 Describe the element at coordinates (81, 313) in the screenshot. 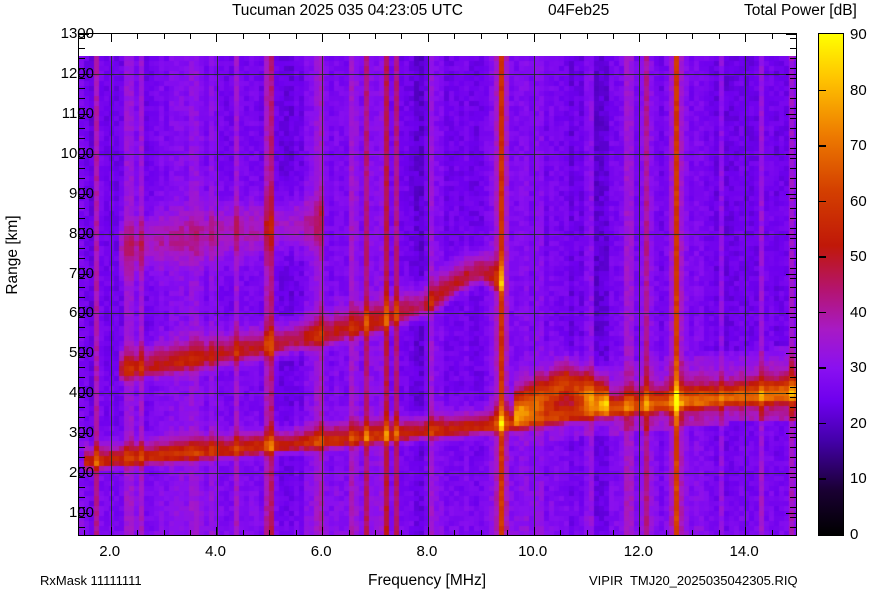

I see `y-tick-label: 600` at that location.